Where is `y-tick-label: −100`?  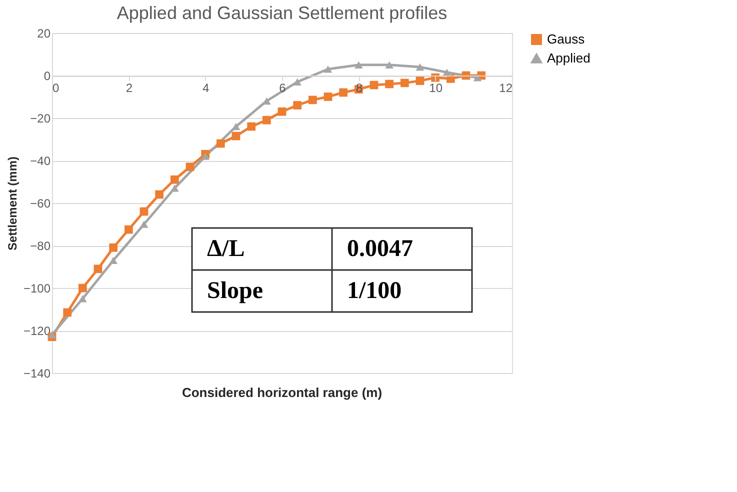 y-tick-label: −100 is located at coordinates (37, 289).